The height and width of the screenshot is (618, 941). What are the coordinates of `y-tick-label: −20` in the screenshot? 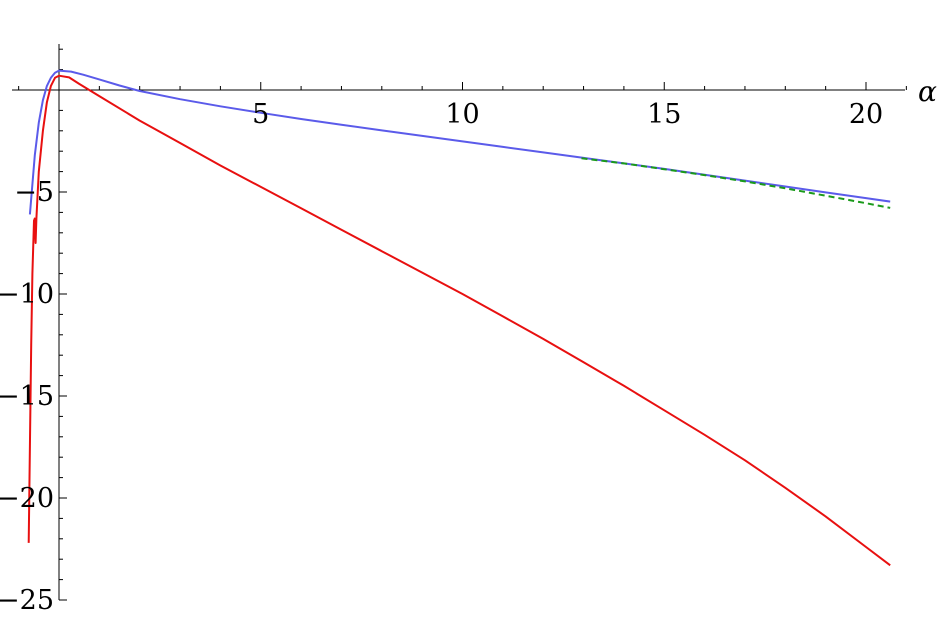 It's located at (27, 498).